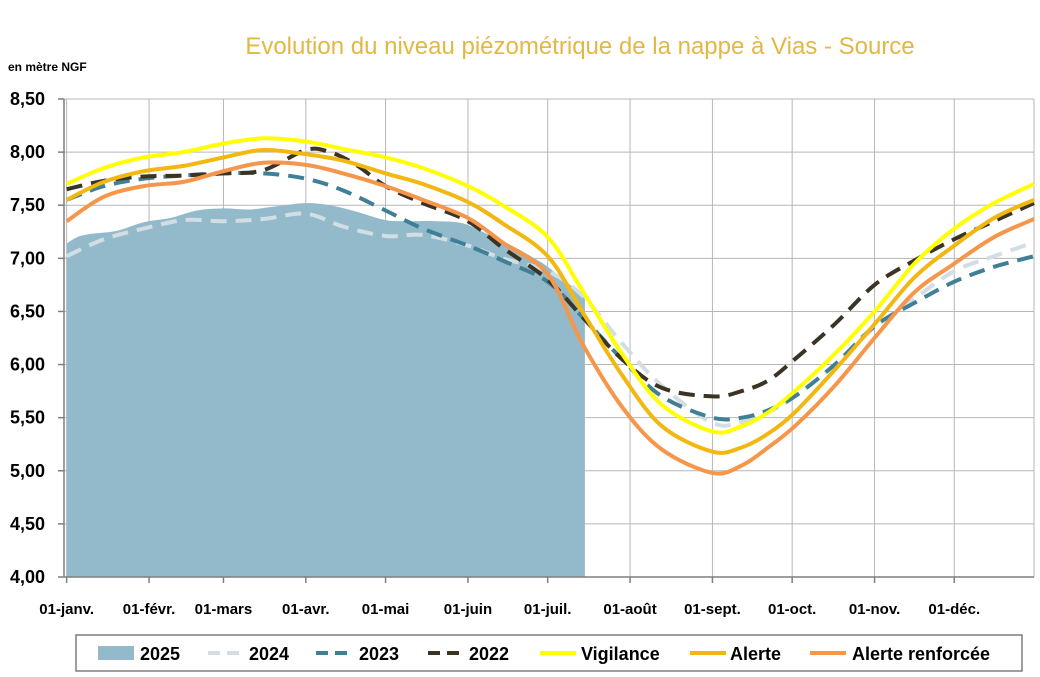 This screenshot has height=677, width=1040. What do you see at coordinates (27, 338) in the screenshot?
I see `y-tick-labels: 4,00 4,50 5,00 5,50 6,00 6,50 7,00 7,50 8,00 8,50` at bounding box center [27, 338].